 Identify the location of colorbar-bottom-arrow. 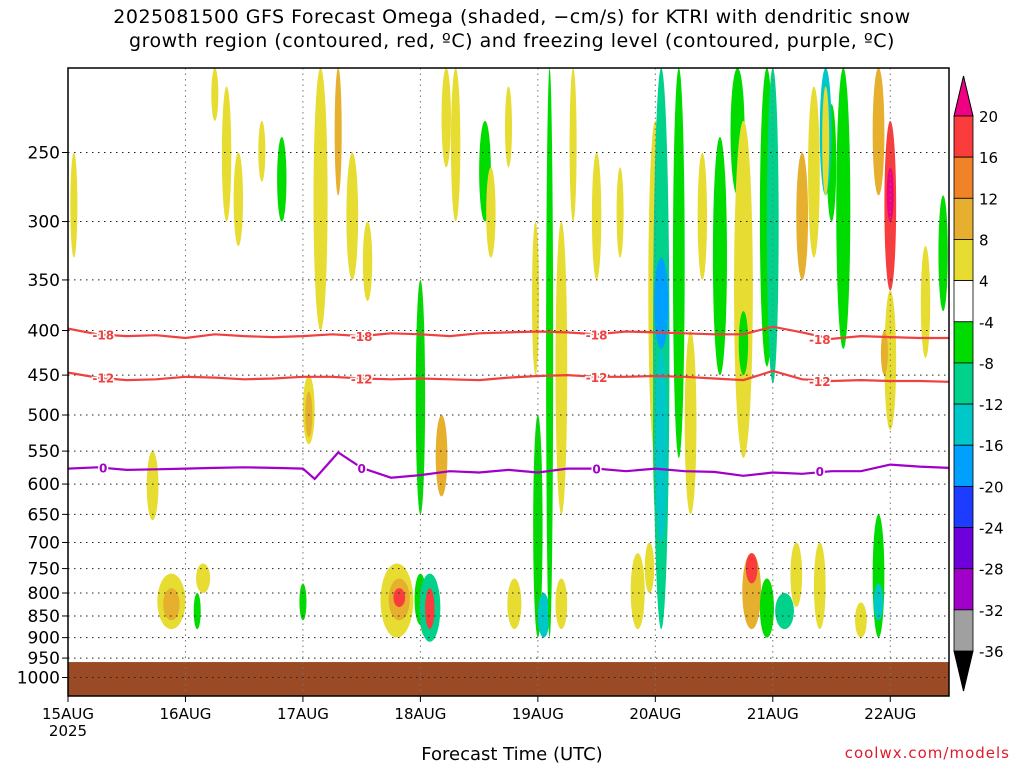
(963, 671).